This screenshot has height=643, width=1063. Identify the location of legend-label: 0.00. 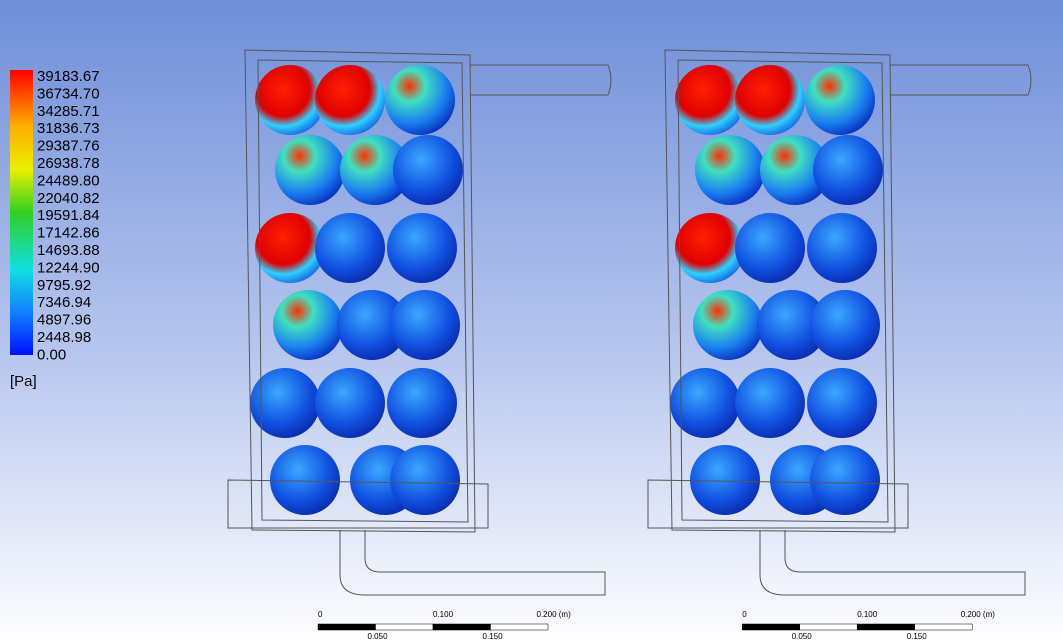
(51, 354).